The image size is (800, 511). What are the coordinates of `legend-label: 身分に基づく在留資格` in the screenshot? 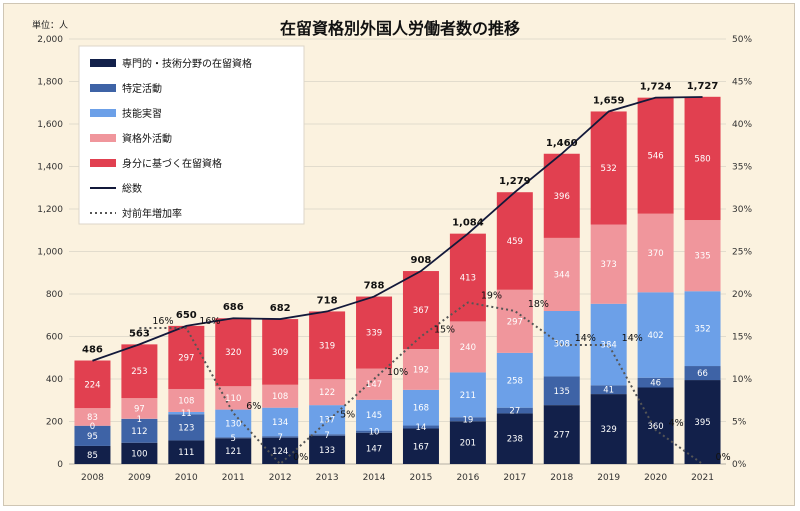 It's located at (172, 163).